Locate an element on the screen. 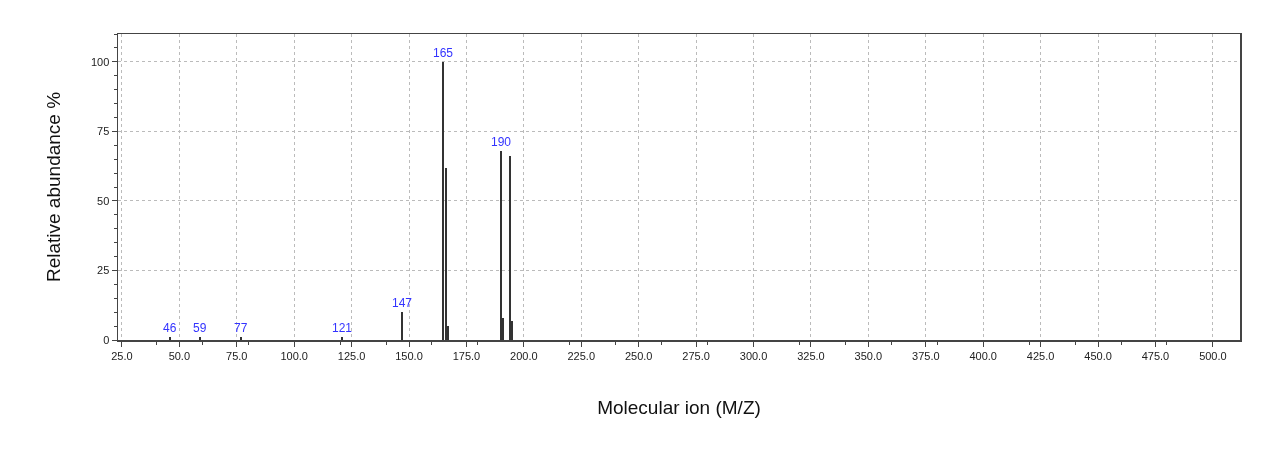 This screenshot has height=450, width=1268. y-axis-title: Relative abundance % is located at coordinates (54, 187).